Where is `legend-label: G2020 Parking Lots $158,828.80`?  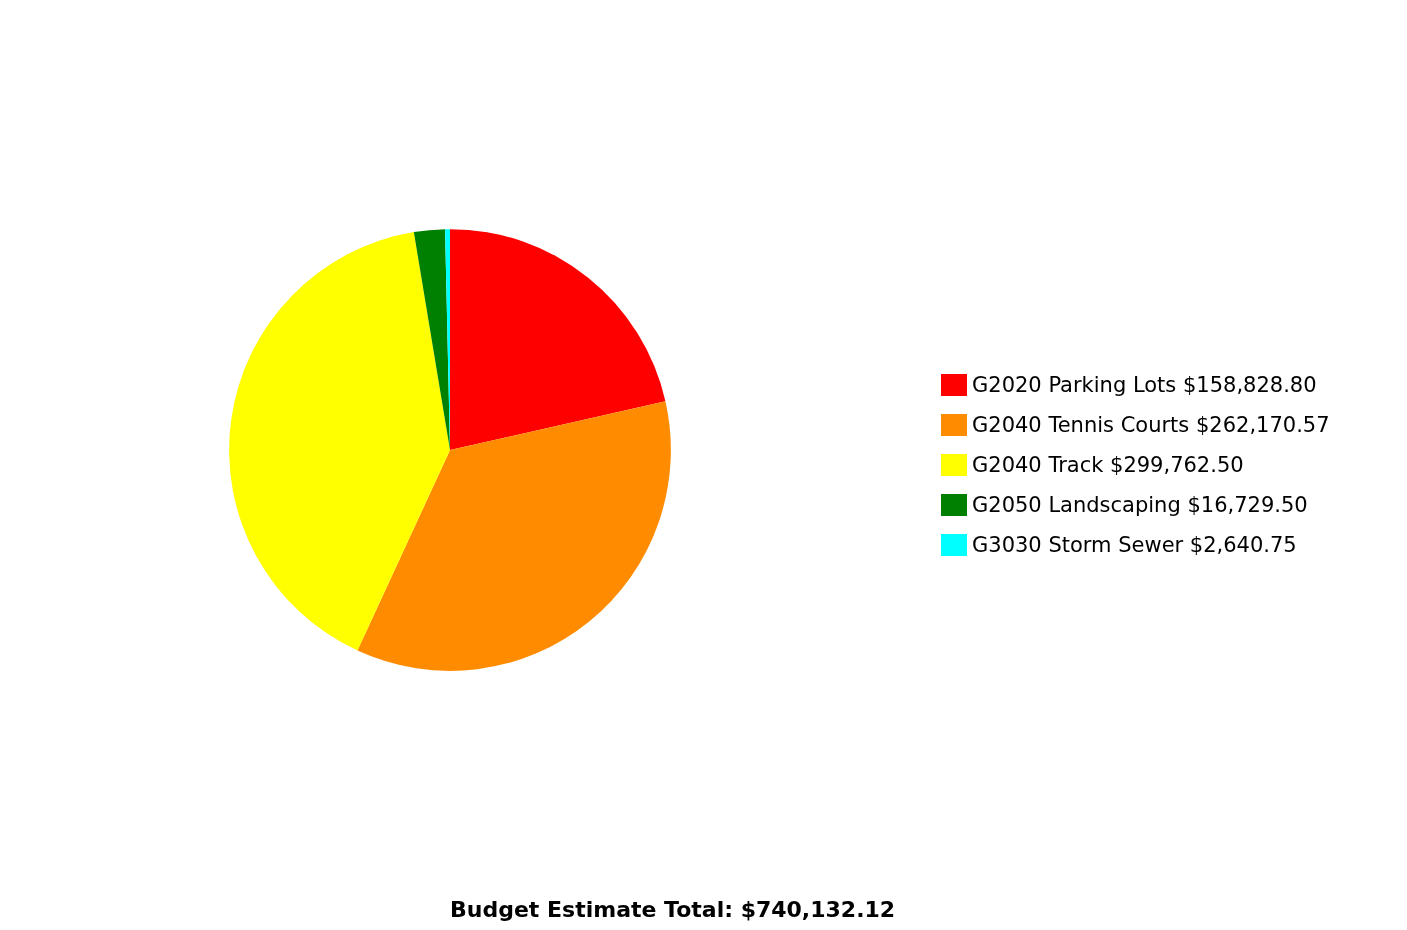
legend-label: G2020 Parking Lots $158,828.80 is located at coordinates (1144, 385).